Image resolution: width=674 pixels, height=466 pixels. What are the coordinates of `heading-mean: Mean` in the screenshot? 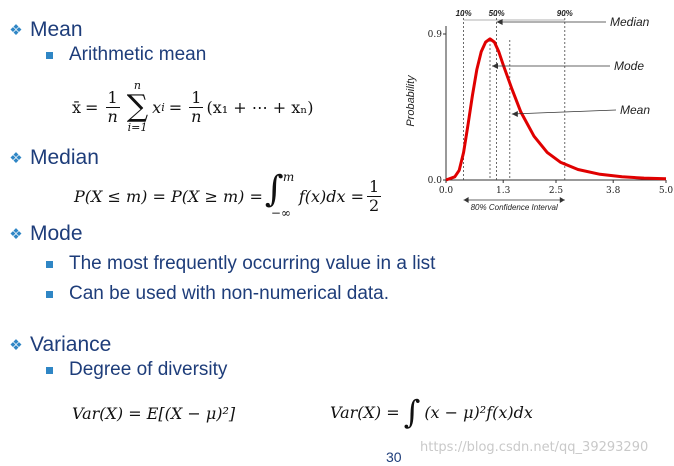 It's located at (56, 29).